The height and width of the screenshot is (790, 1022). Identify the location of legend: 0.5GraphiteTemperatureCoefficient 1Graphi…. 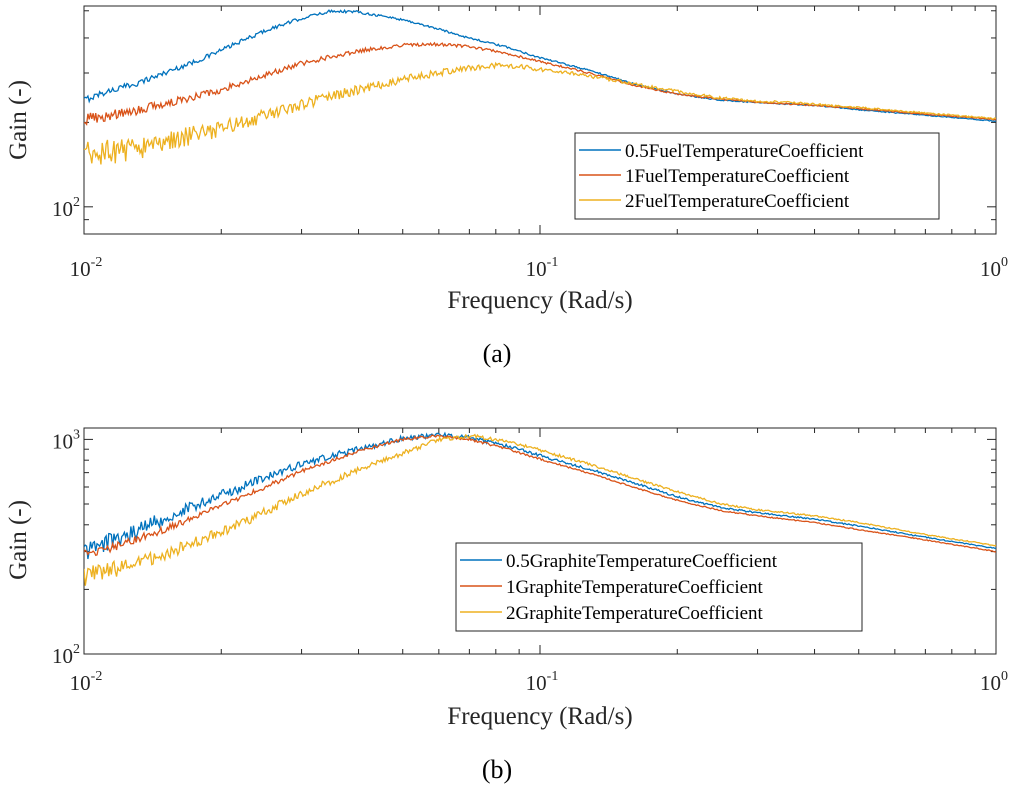
(659, 587).